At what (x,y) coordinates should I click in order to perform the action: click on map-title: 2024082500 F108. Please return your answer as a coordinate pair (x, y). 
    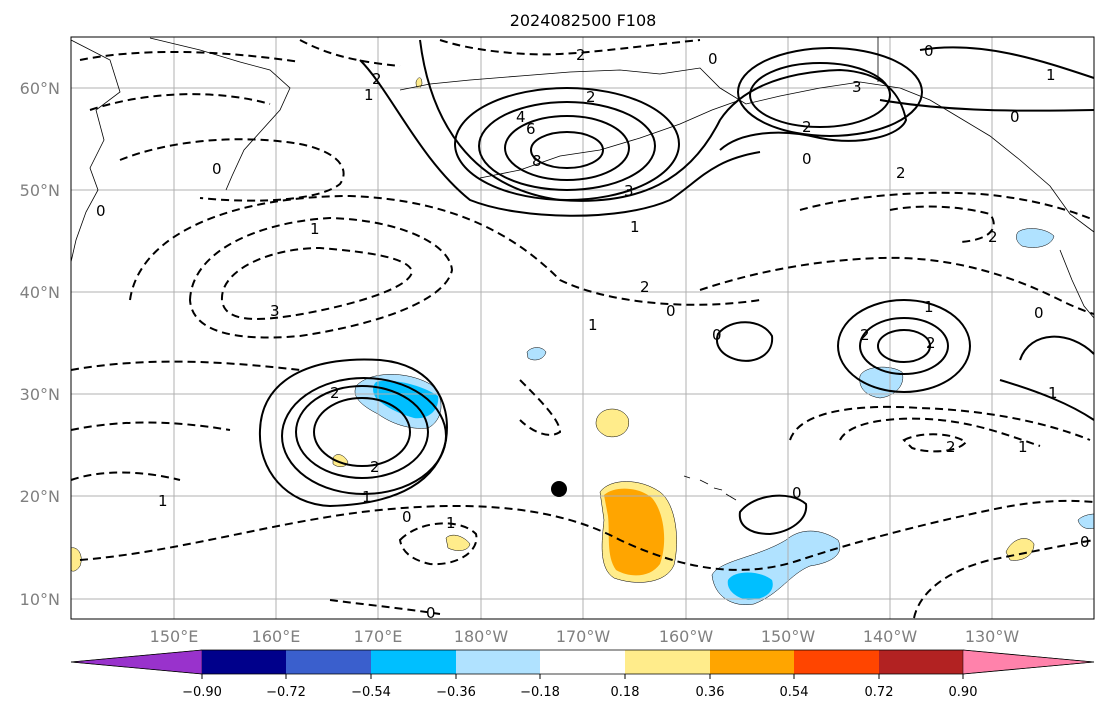
    Looking at the image, I should click on (583, 20).